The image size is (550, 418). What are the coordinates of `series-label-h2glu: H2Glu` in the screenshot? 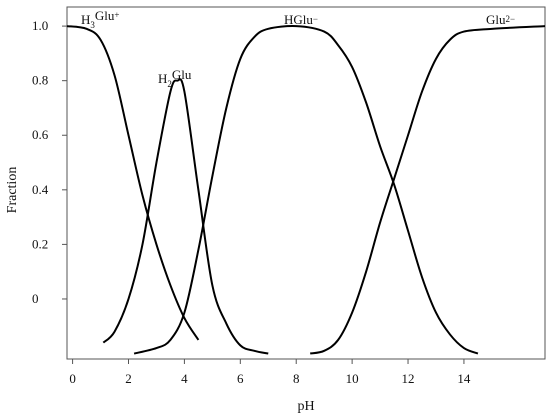 It's located at (175, 78).